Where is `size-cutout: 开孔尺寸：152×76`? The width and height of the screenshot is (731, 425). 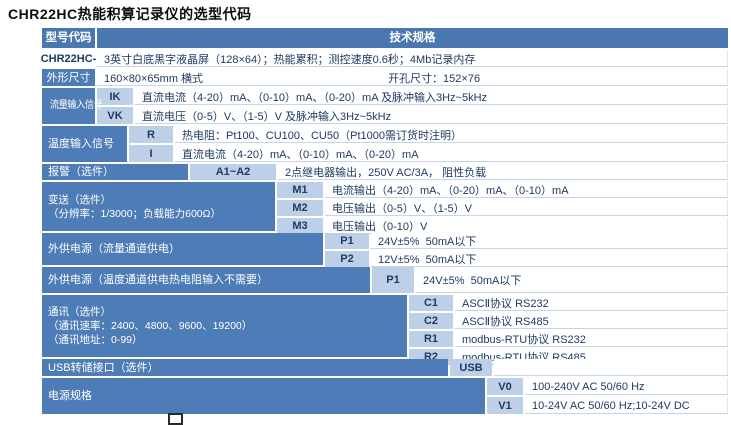
size-cutout: 开孔尺寸：152×76 is located at coordinates (434, 78).